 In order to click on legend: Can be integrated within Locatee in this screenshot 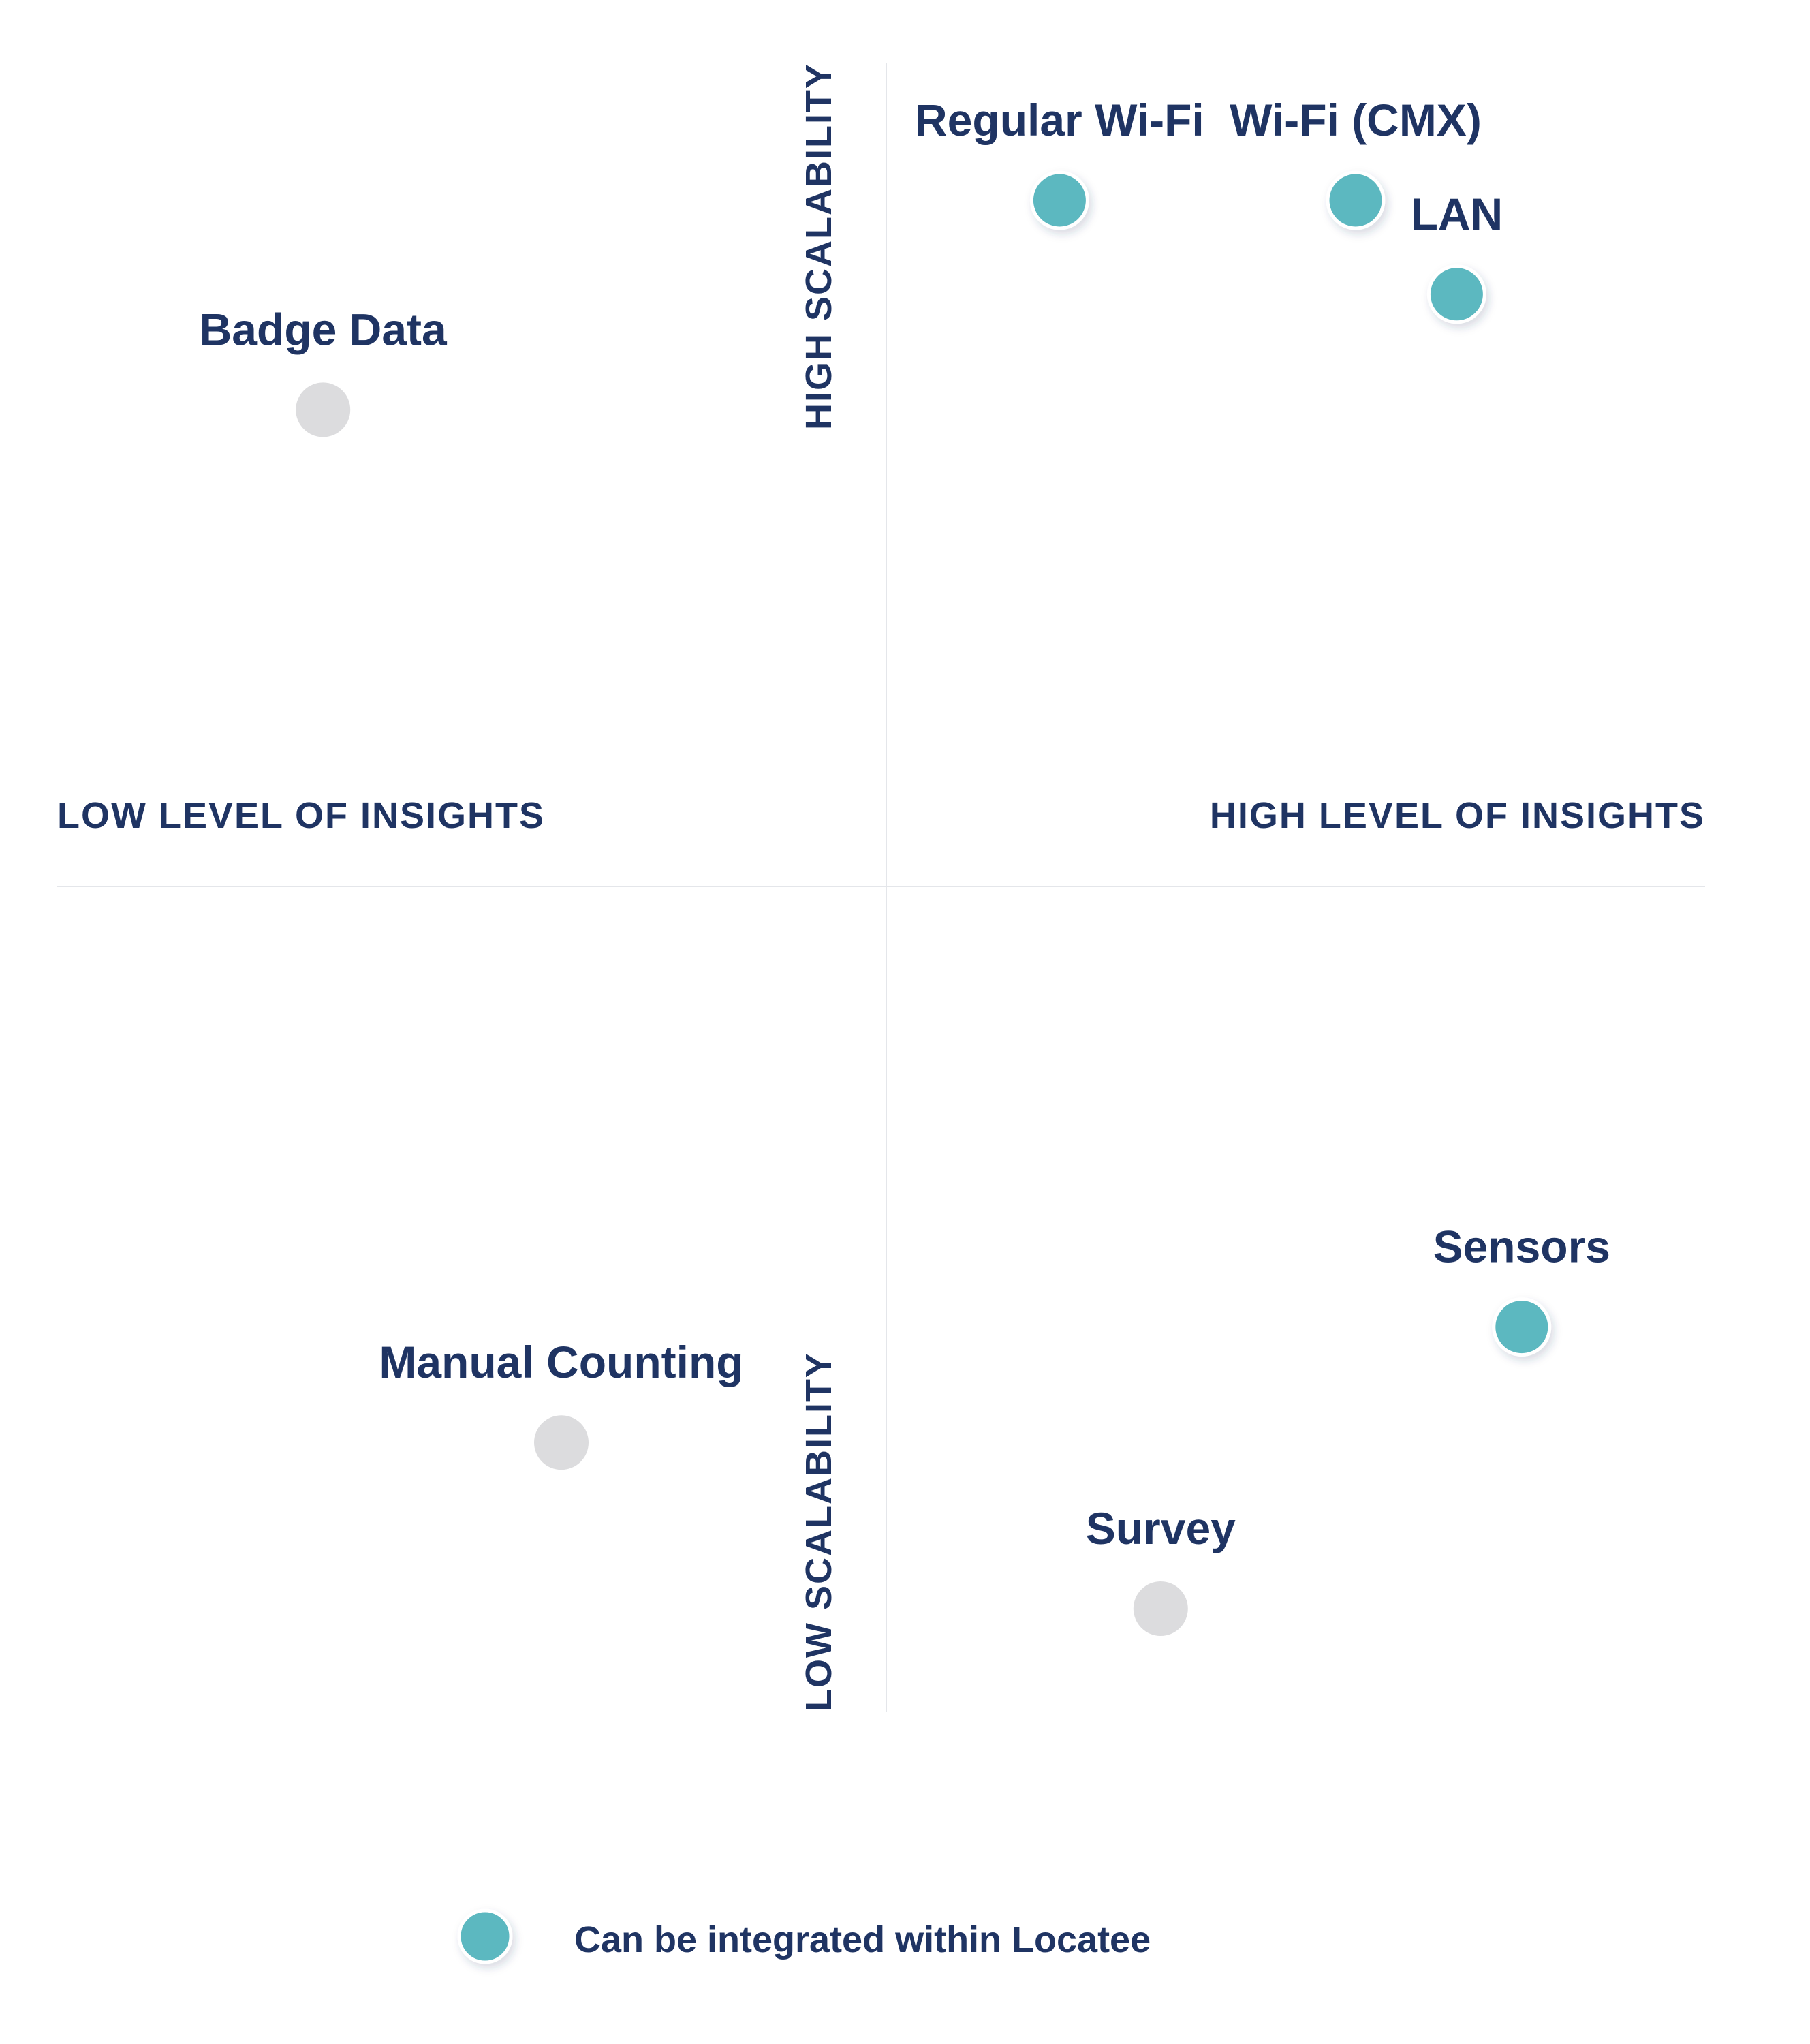, I will do `click(804, 1936)`.